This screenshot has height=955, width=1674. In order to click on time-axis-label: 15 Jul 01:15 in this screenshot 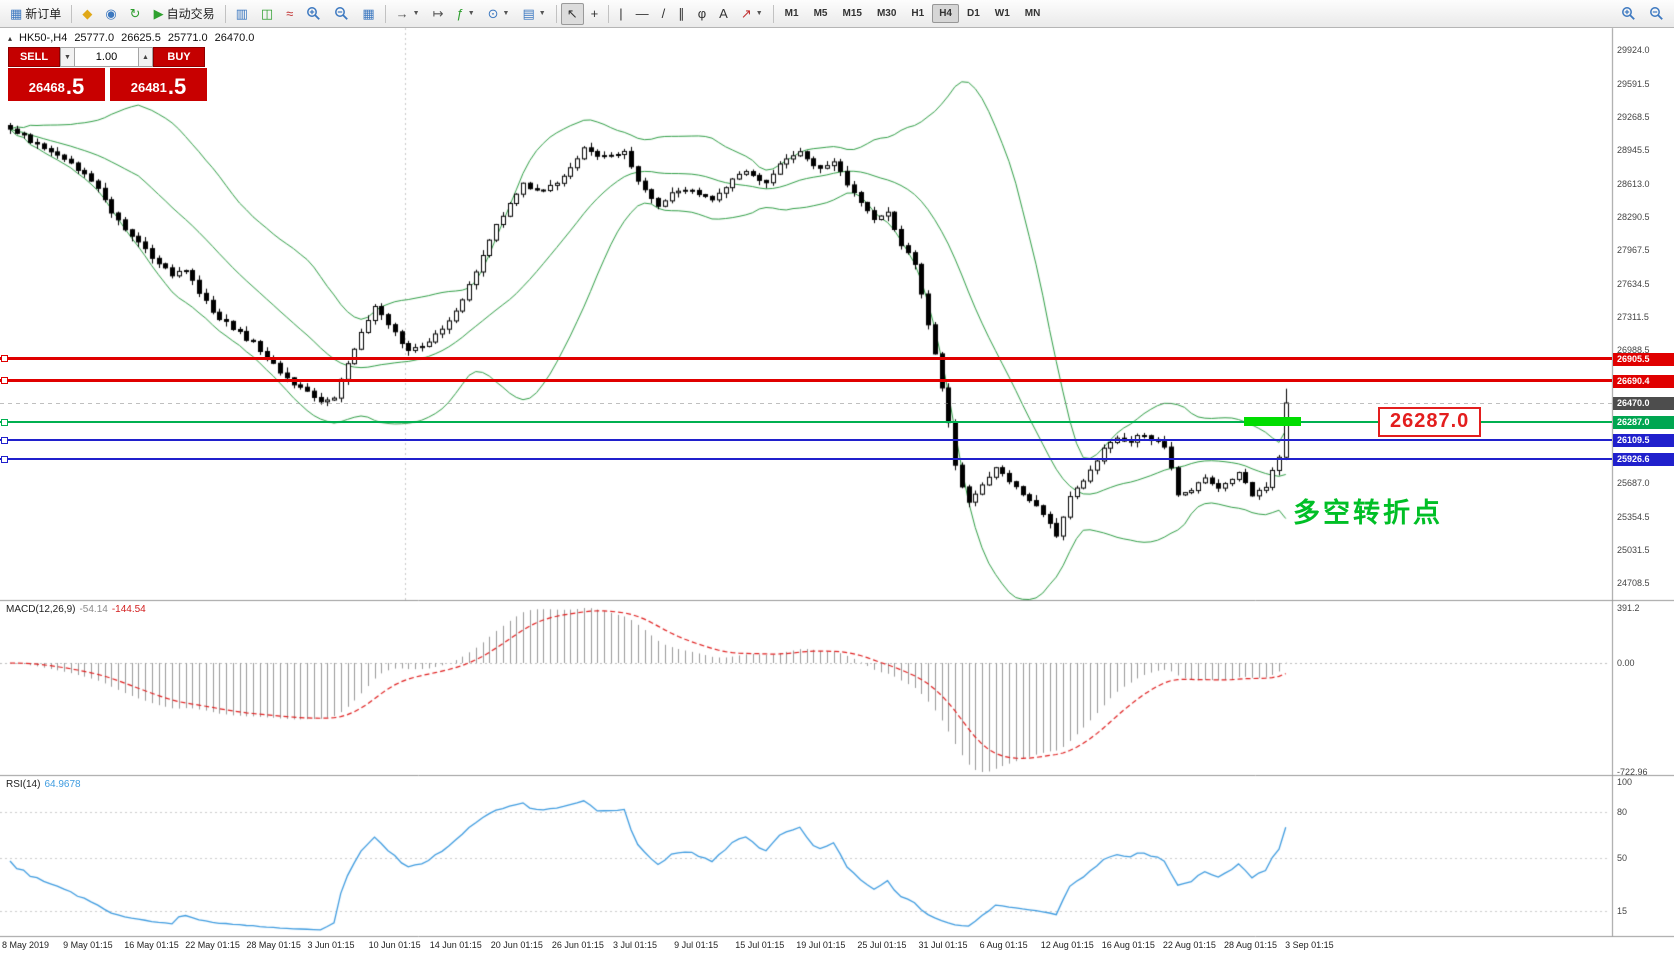, I will do `click(760, 945)`.